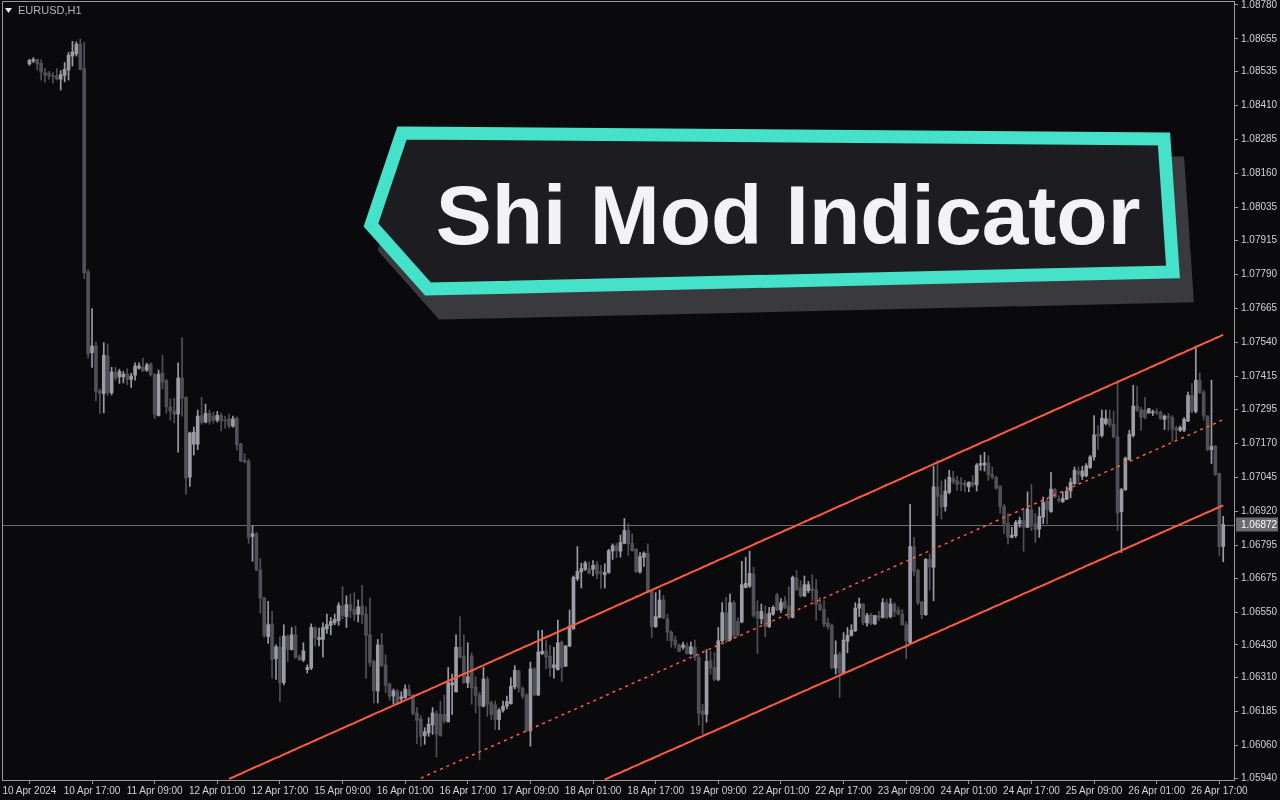  Describe the element at coordinates (1259, 611) in the screenshot. I see `y-tick-label: 1.06550` at that location.